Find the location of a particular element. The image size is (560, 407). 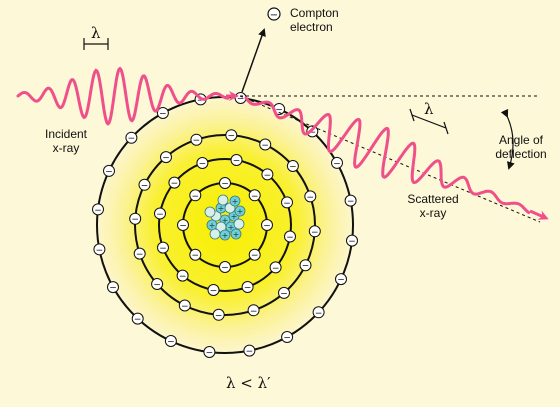

incident-wavelength-label: λ is located at coordinates (96, 33).